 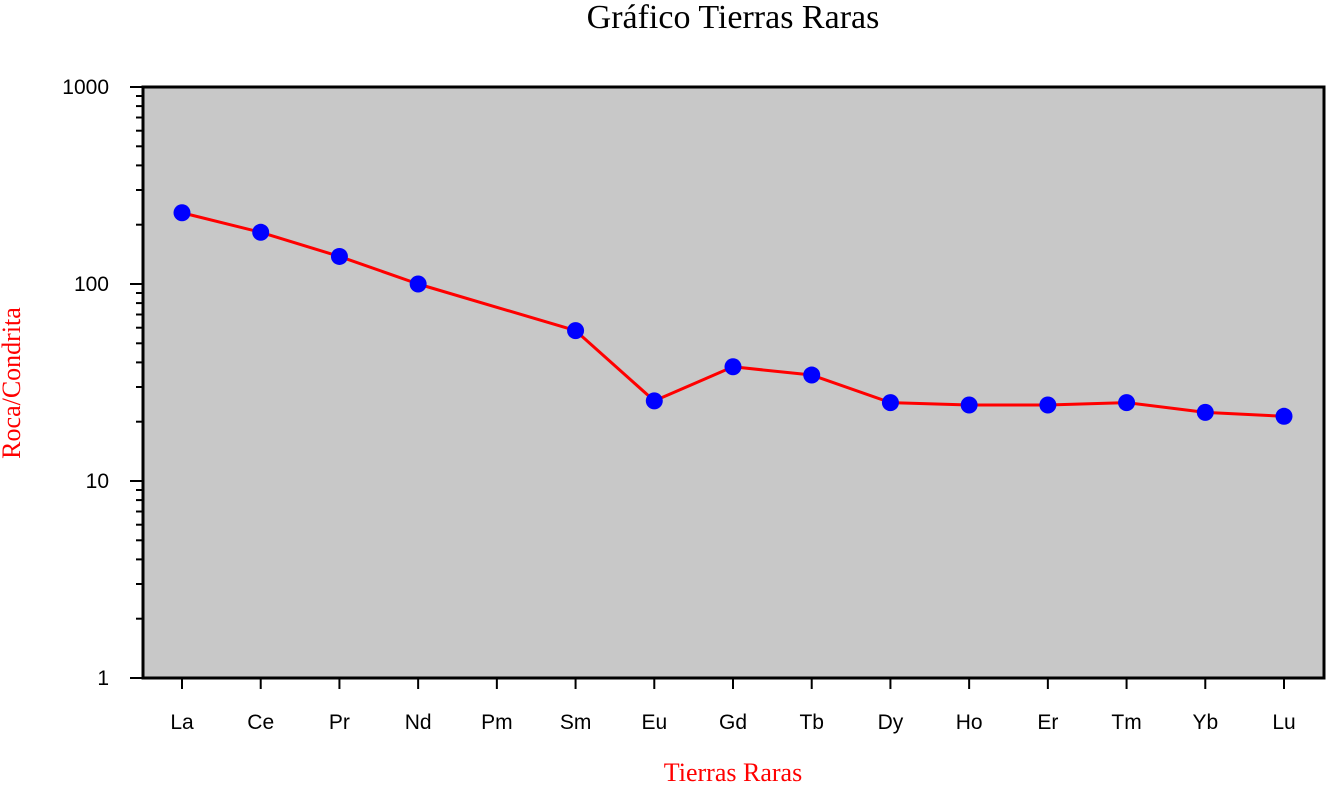 What do you see at coordinates (891, 722) in the screenshot?
I see `x-tick-label: Dy` at bounding box center [891, 722].